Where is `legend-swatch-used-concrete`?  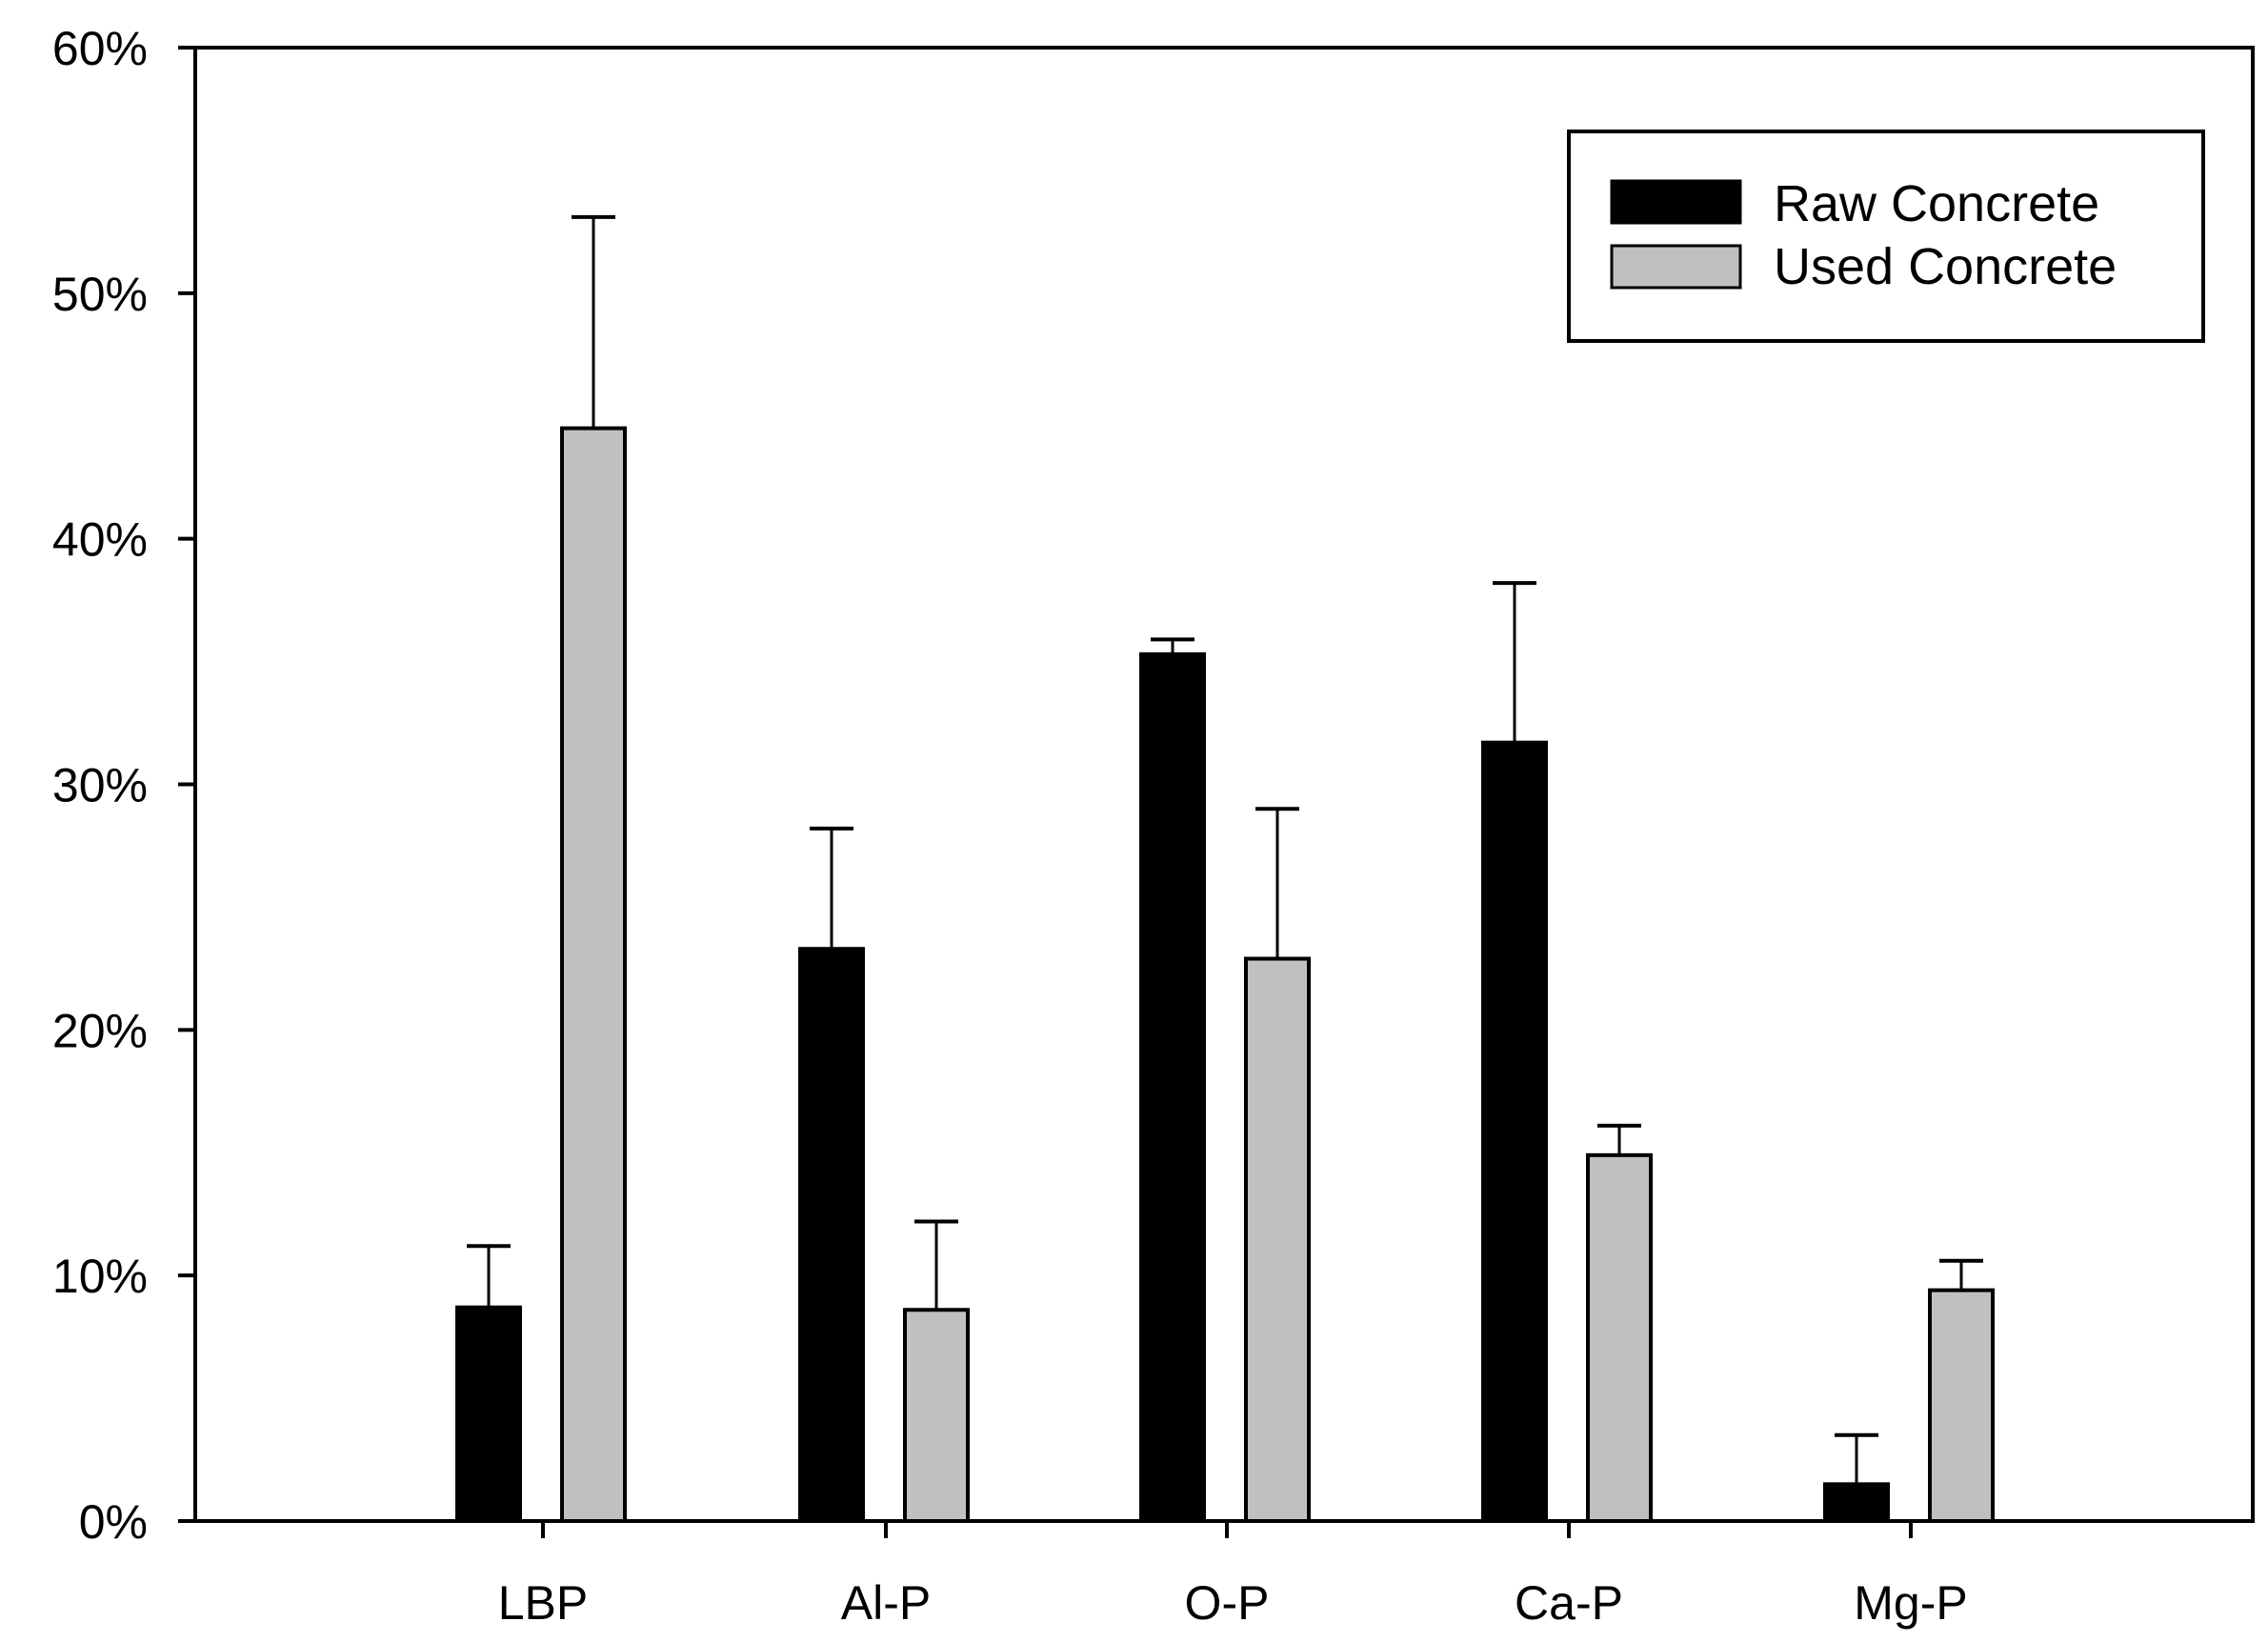
legend-swatch-used-concrete is located at coordinates (1676, 267).